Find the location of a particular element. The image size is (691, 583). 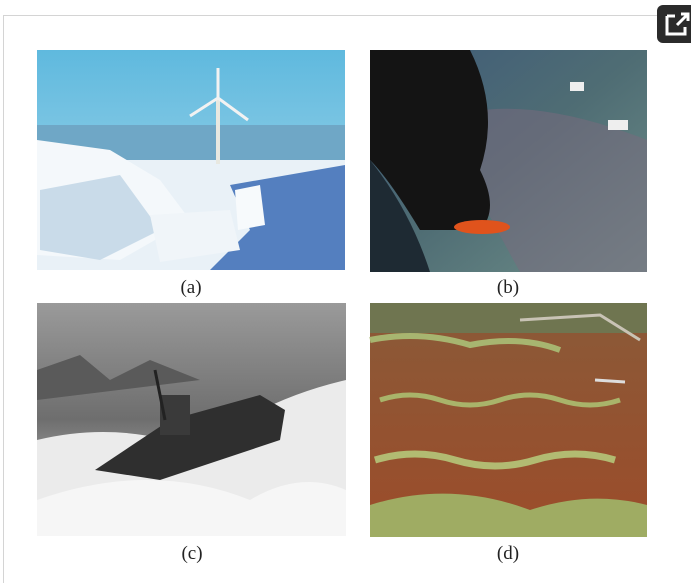

caption: (b) is located at coordinates (508, 287).